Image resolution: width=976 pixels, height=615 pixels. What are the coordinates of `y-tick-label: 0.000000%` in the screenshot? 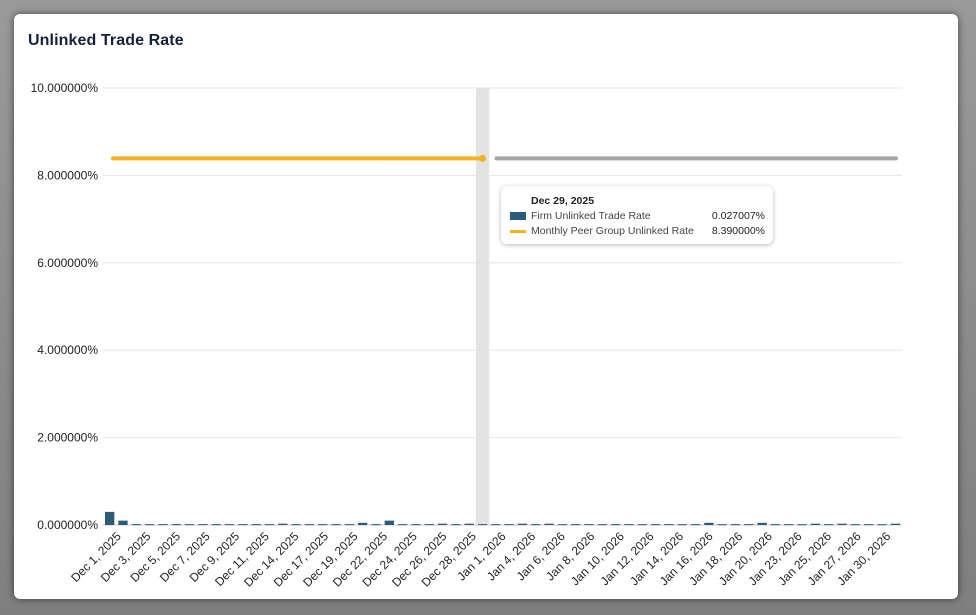 It's located at (67, 525).